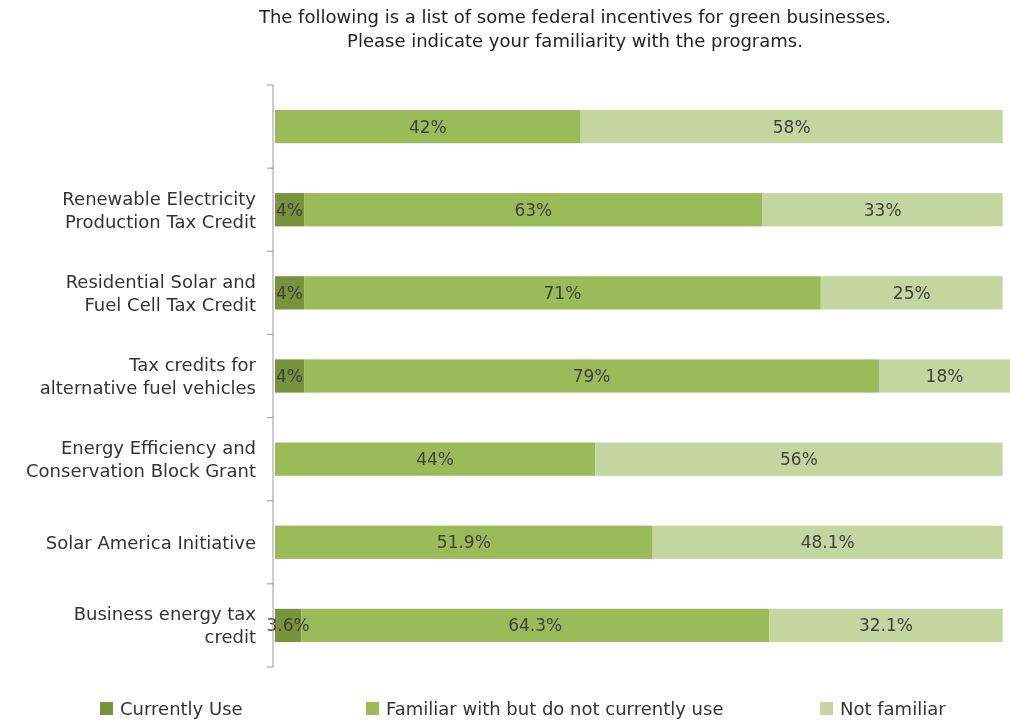 Image resolution: width=1010 pixels, height=723 pixels. Describe the element at coordinates (165, 625) in the screenshot. I see `y-tick-label: Business energy tax credit` at that location.